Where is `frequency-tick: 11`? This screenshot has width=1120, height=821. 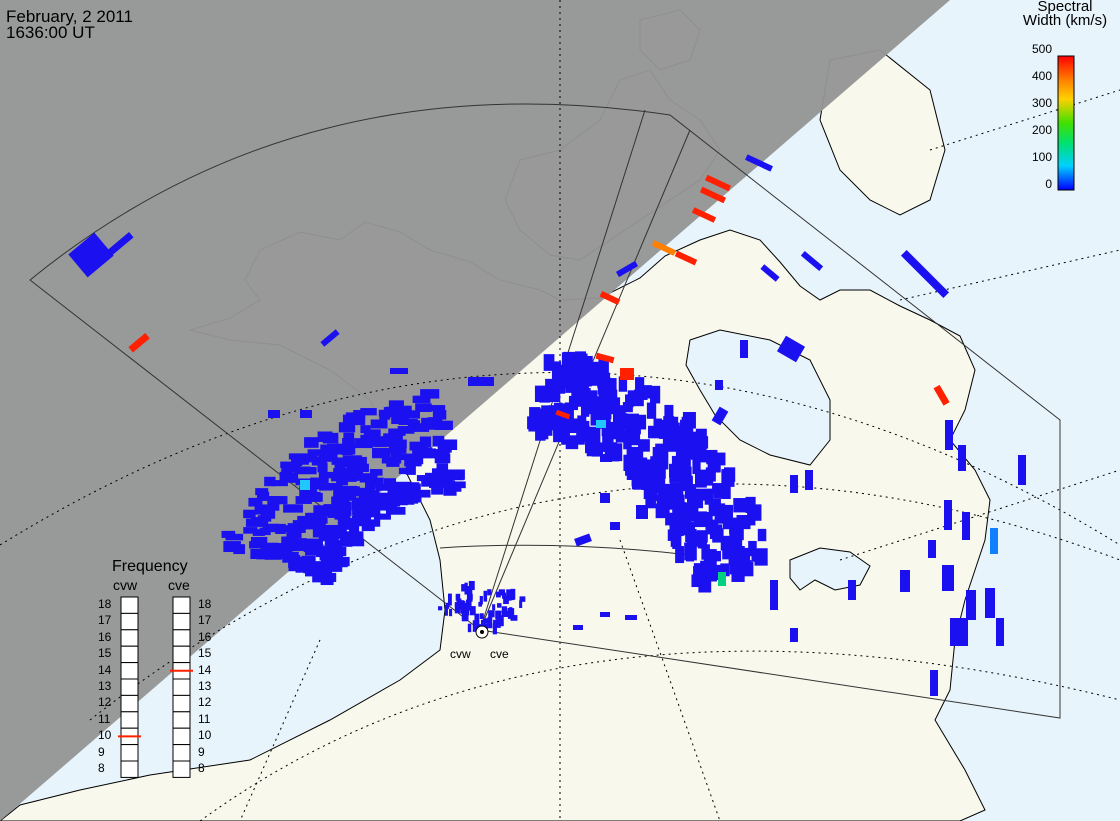
frequency-tick: 11 is located at coordinates (204, 718).